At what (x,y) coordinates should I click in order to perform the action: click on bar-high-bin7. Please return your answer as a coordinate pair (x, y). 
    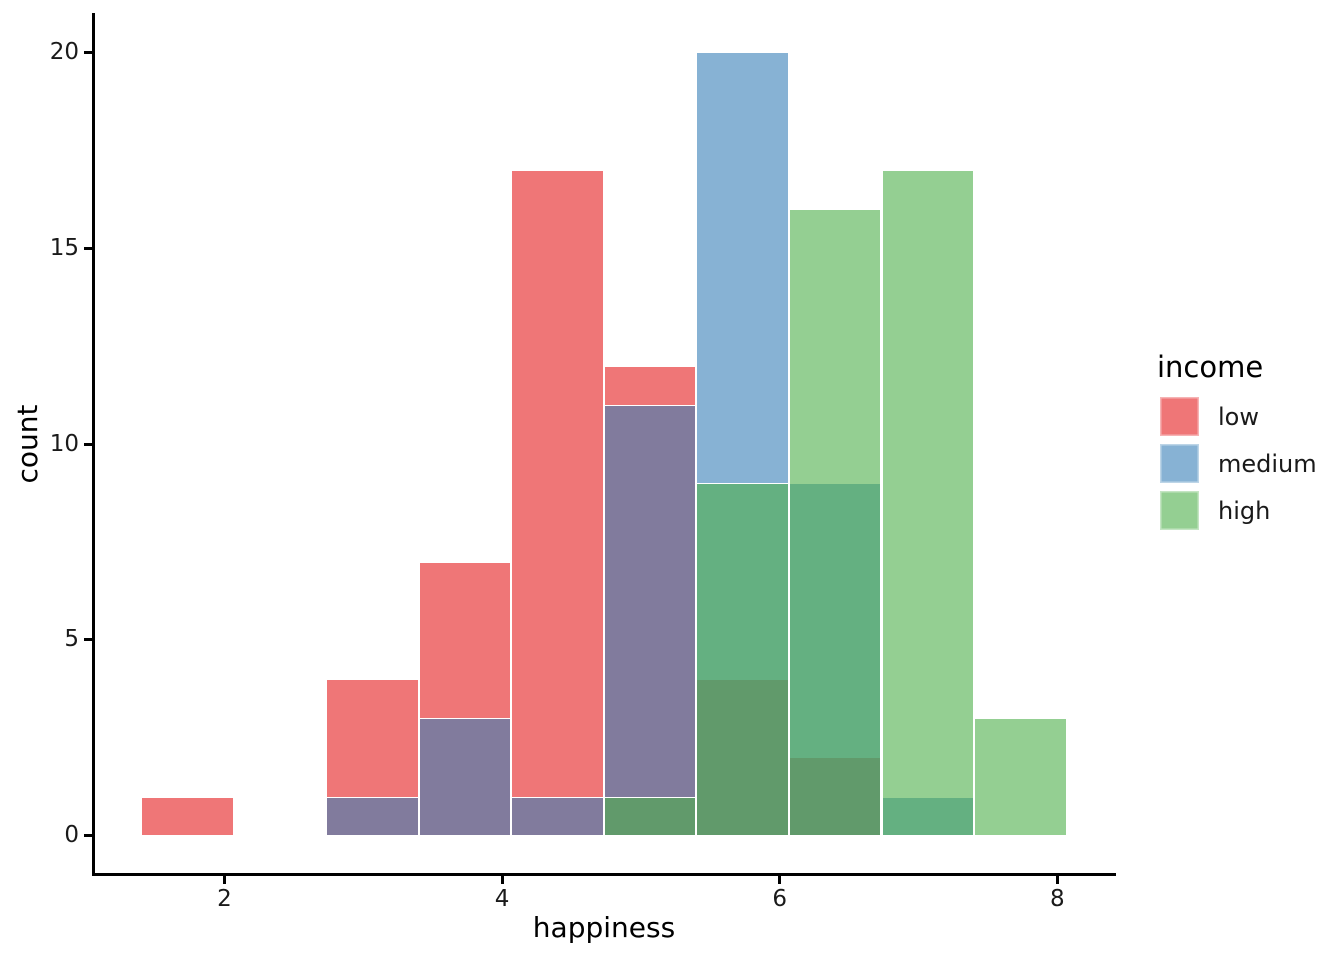
    Looking at the image, I should click on (742, 659).